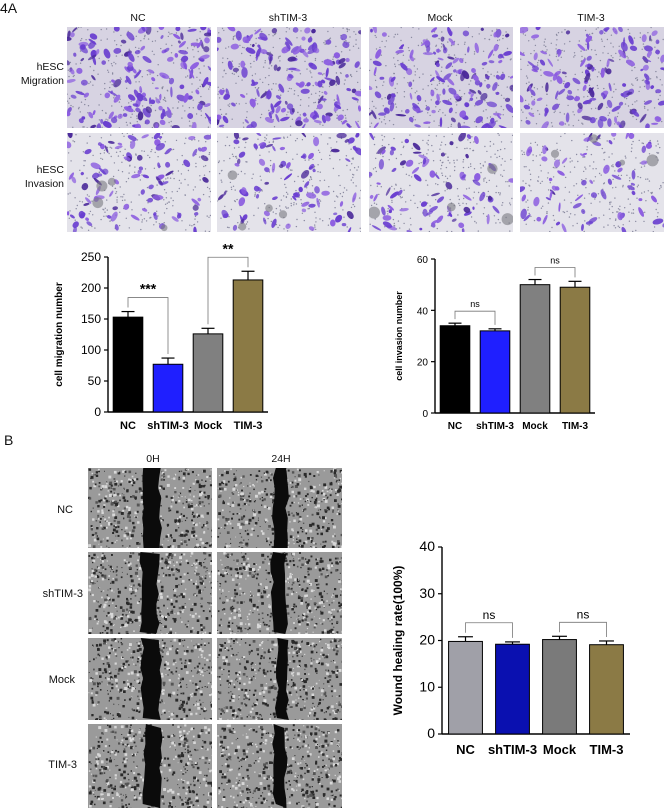 The width and height of the screenshot is (669, 808). What do you see at coordinates (289, 182) in the screenshot?
I see `micrograph-invasion-shtim3` at bounding box center [289, 182].